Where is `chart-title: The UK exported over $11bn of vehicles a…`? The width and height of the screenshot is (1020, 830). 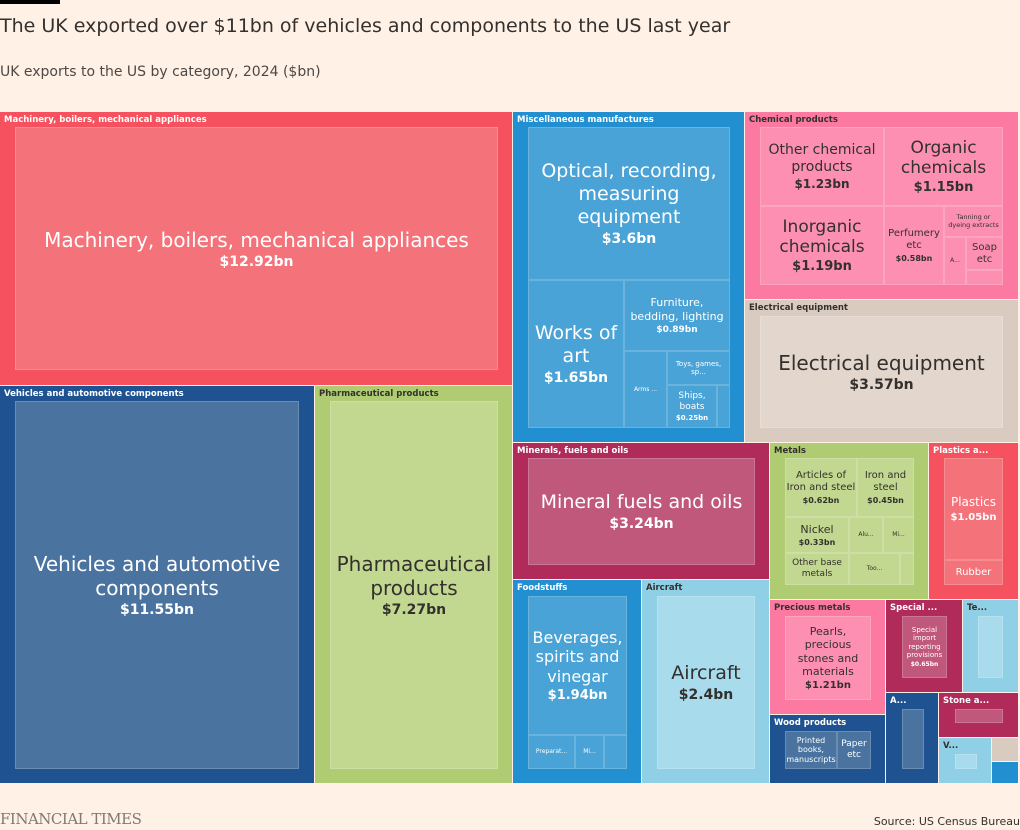 chart-title: The UK exported over $11bn of vehicles a… is located at coordinates (365, 26).